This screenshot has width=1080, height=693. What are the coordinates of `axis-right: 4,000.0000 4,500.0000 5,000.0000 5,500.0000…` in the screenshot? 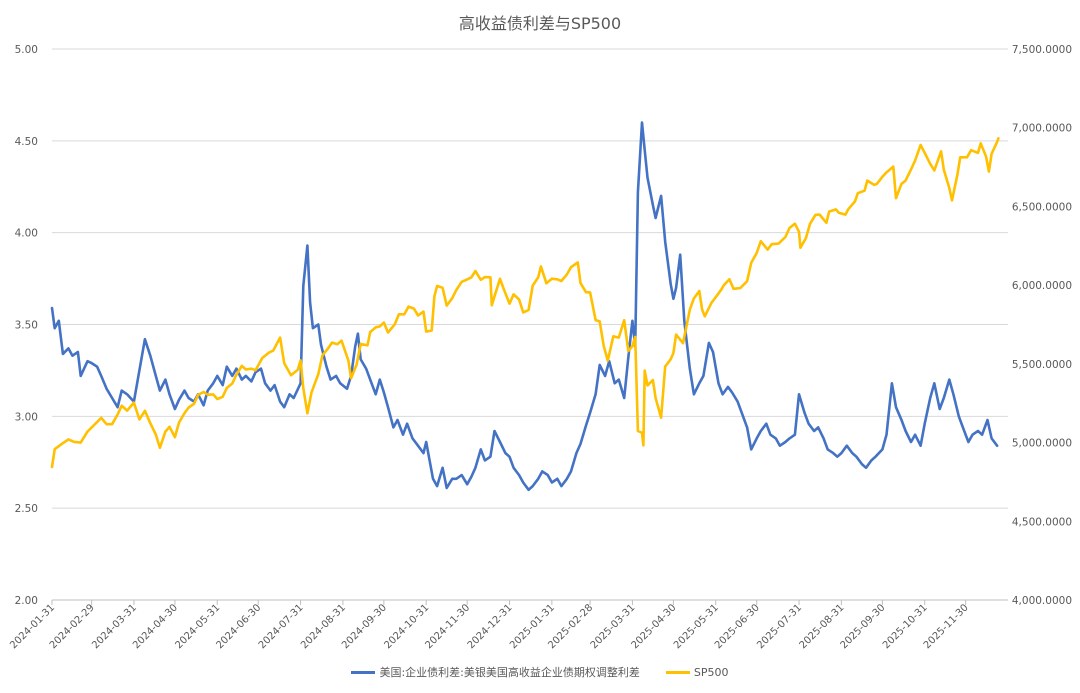 It's located at (1042, 325).